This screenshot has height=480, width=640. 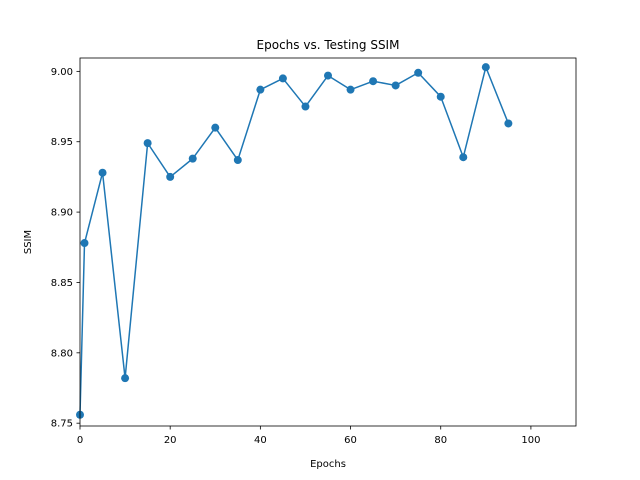 I want to click on y-tick-label: 8.80, so click(x=62, y=353).